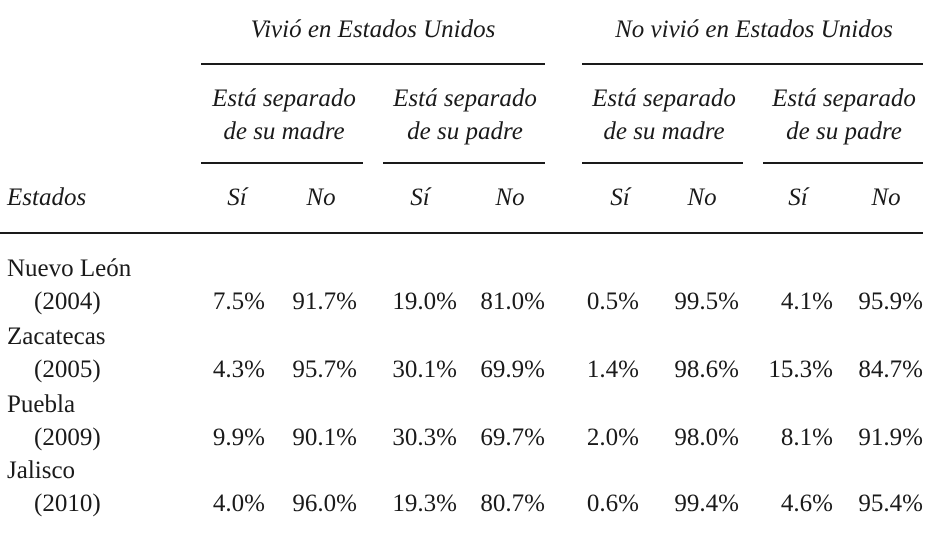 The width and height of the screenshot is (927, 534). Describe the element at coordinates (806, 301) in the screenshot. I see `table-cell: 4.1%` at that location.